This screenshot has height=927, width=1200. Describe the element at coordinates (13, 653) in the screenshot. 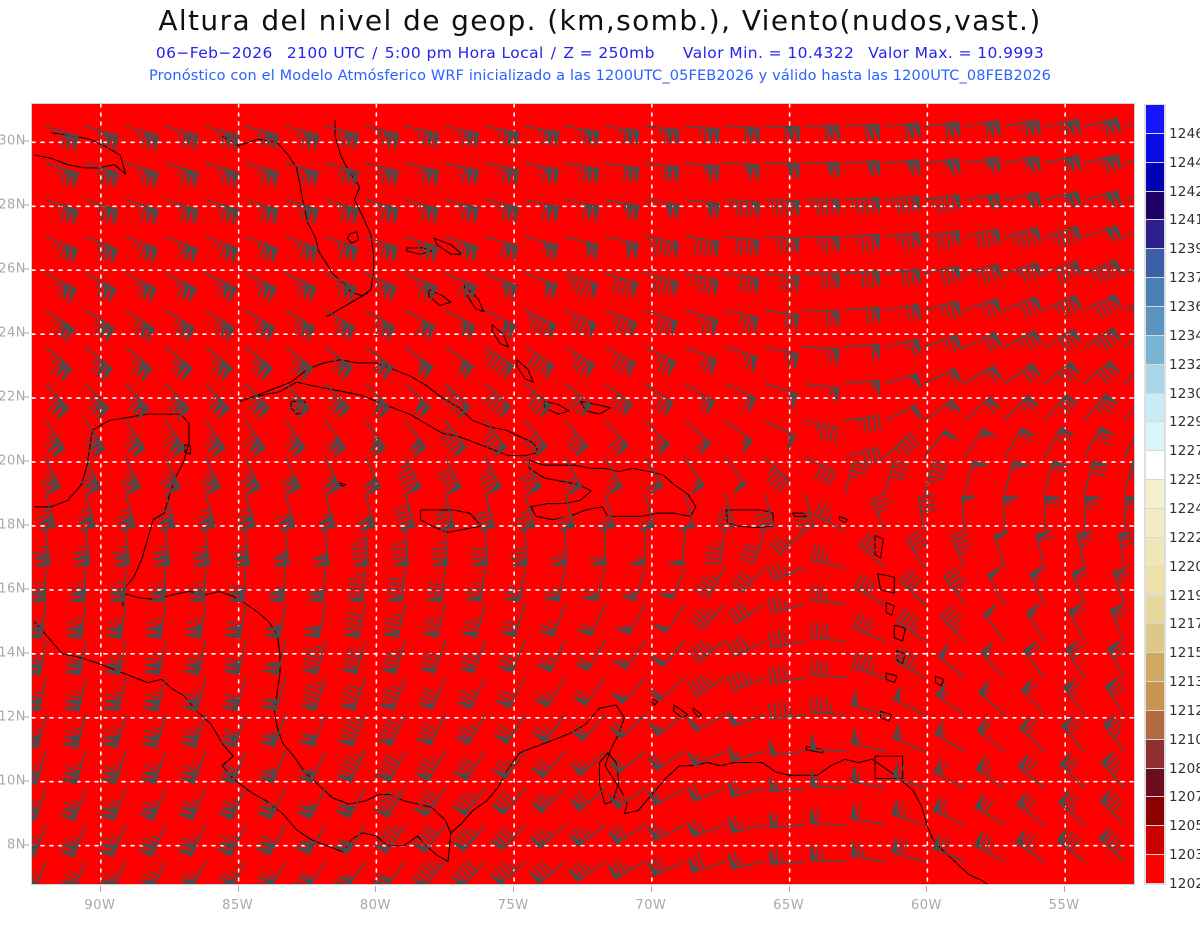

I see `y-tick-label: 14N` at that location.